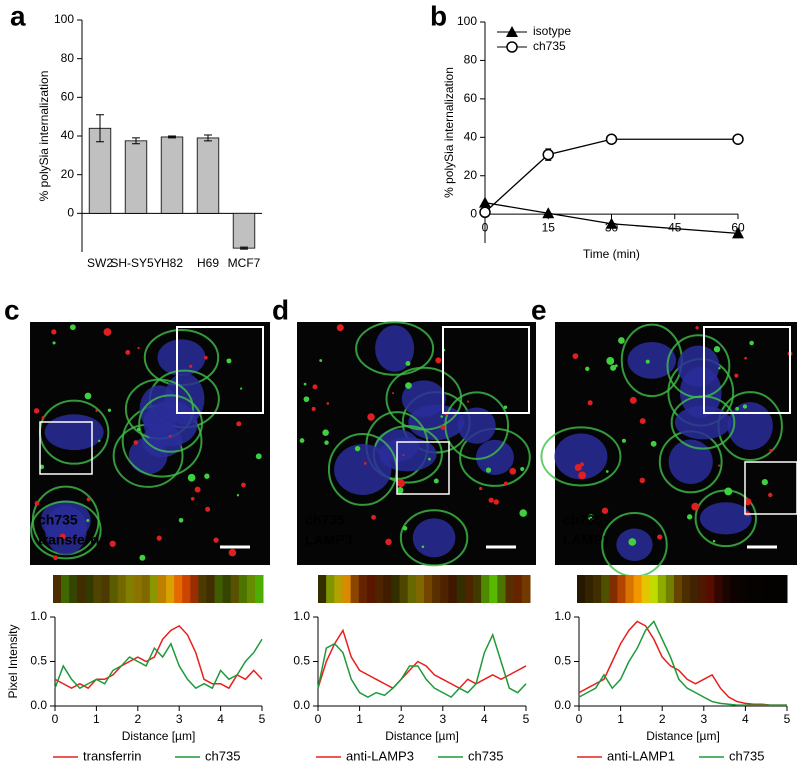  Describe the element at coordinates (747, 370) in the screenshot. I see `inset` at that location.